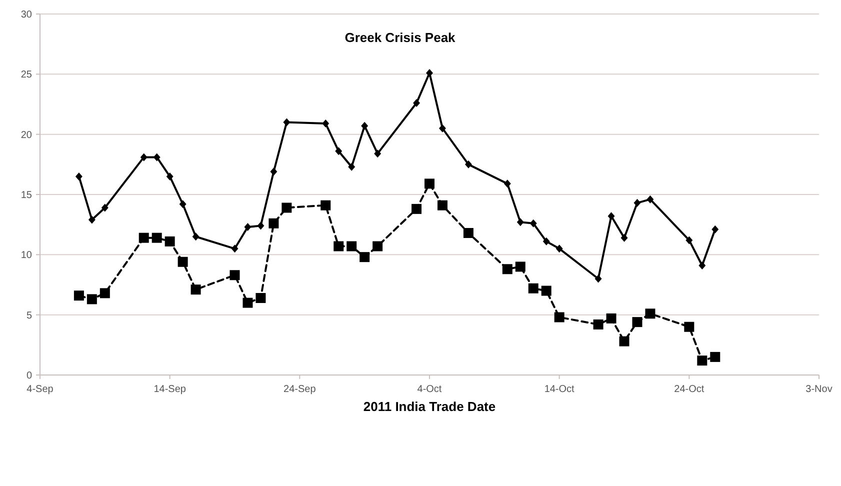 This screenshot has height=486, width=841. Describe the element at coordinates (40, 389) in the screenshot. I see `x-tick-label: 4-Sep` at that location.